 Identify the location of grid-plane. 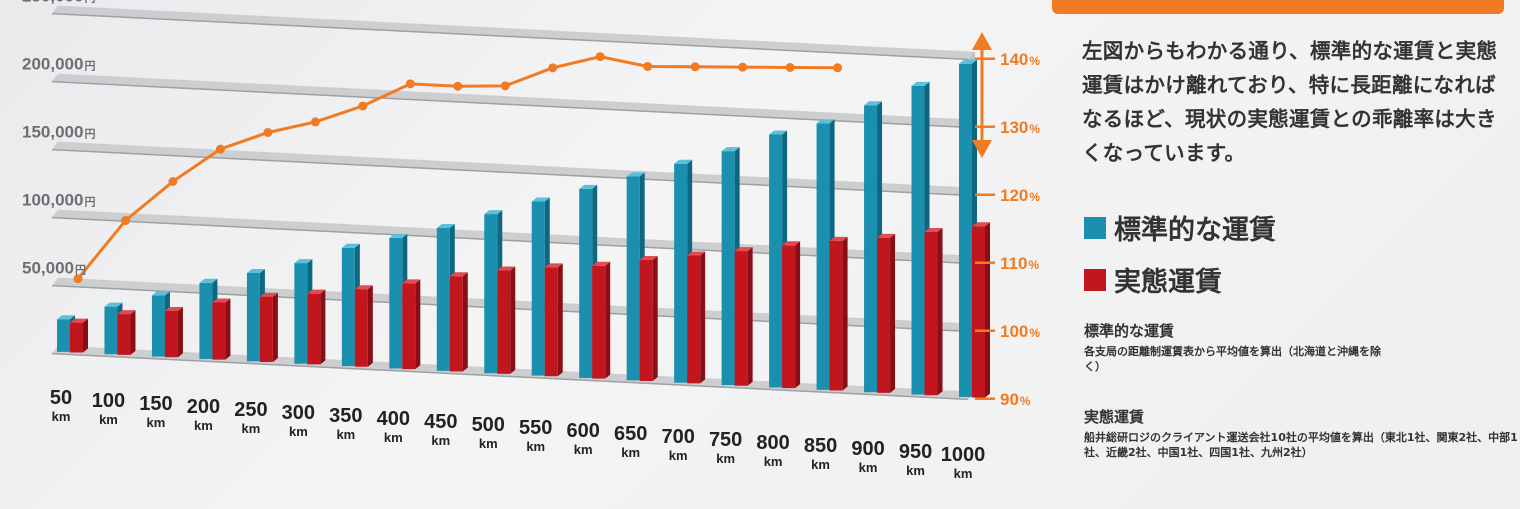
(513, 33).